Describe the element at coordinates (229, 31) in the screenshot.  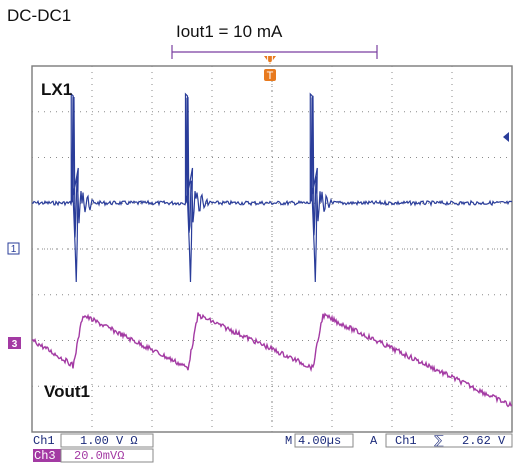
I see `condition-label: Iout1 = 10 mA` at that location.